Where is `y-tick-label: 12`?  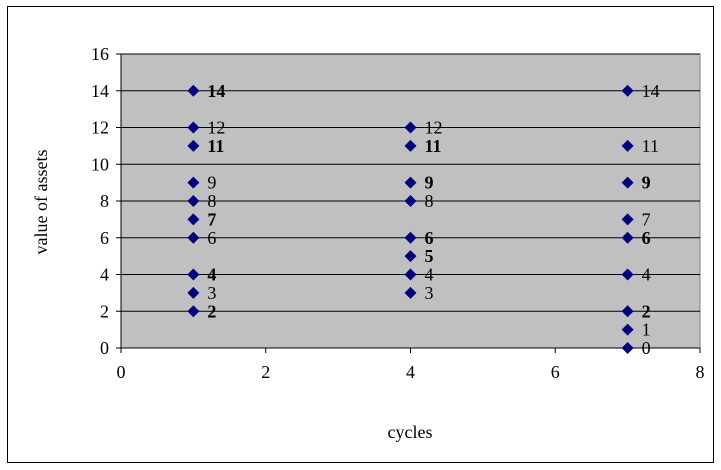
y-tick-label: 12 is located at coordinates (100, 128).